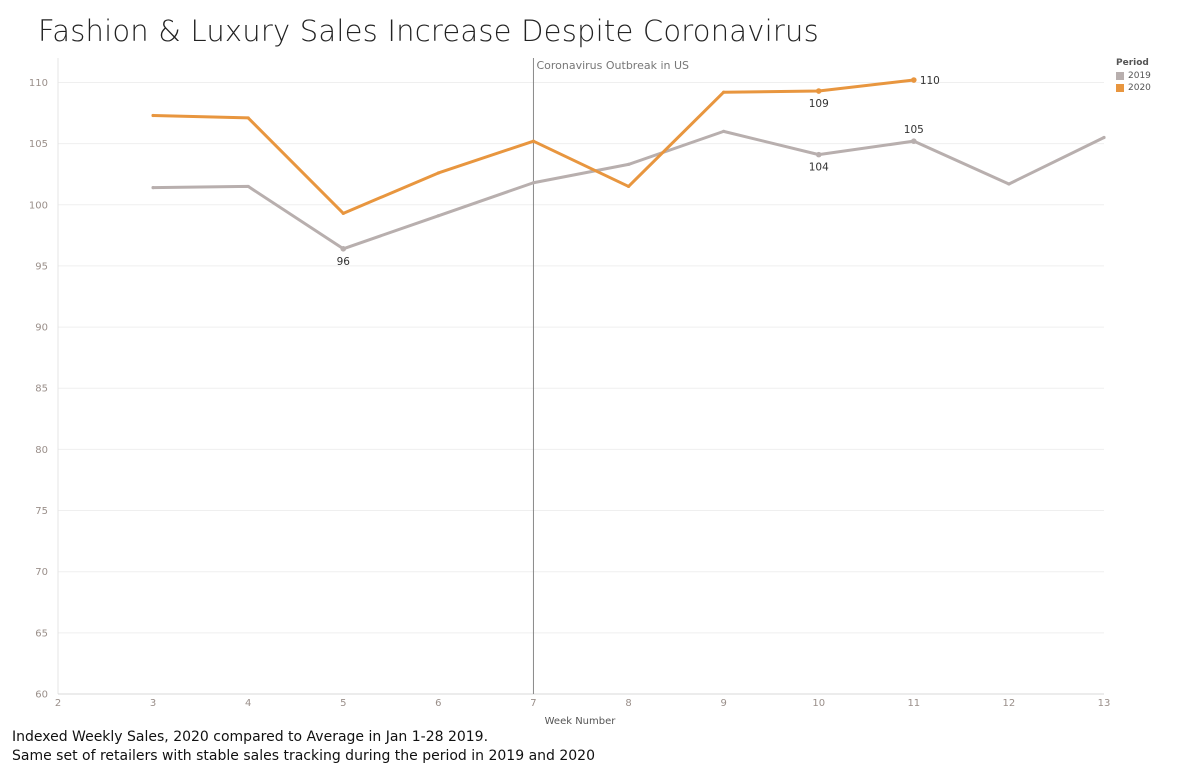 This screenshot has width=1200, height=780. What do you see at coordinates (533, 703) in the screenshot?
I see `x-tick-label-7: 7` at bounding box center [533, 703].